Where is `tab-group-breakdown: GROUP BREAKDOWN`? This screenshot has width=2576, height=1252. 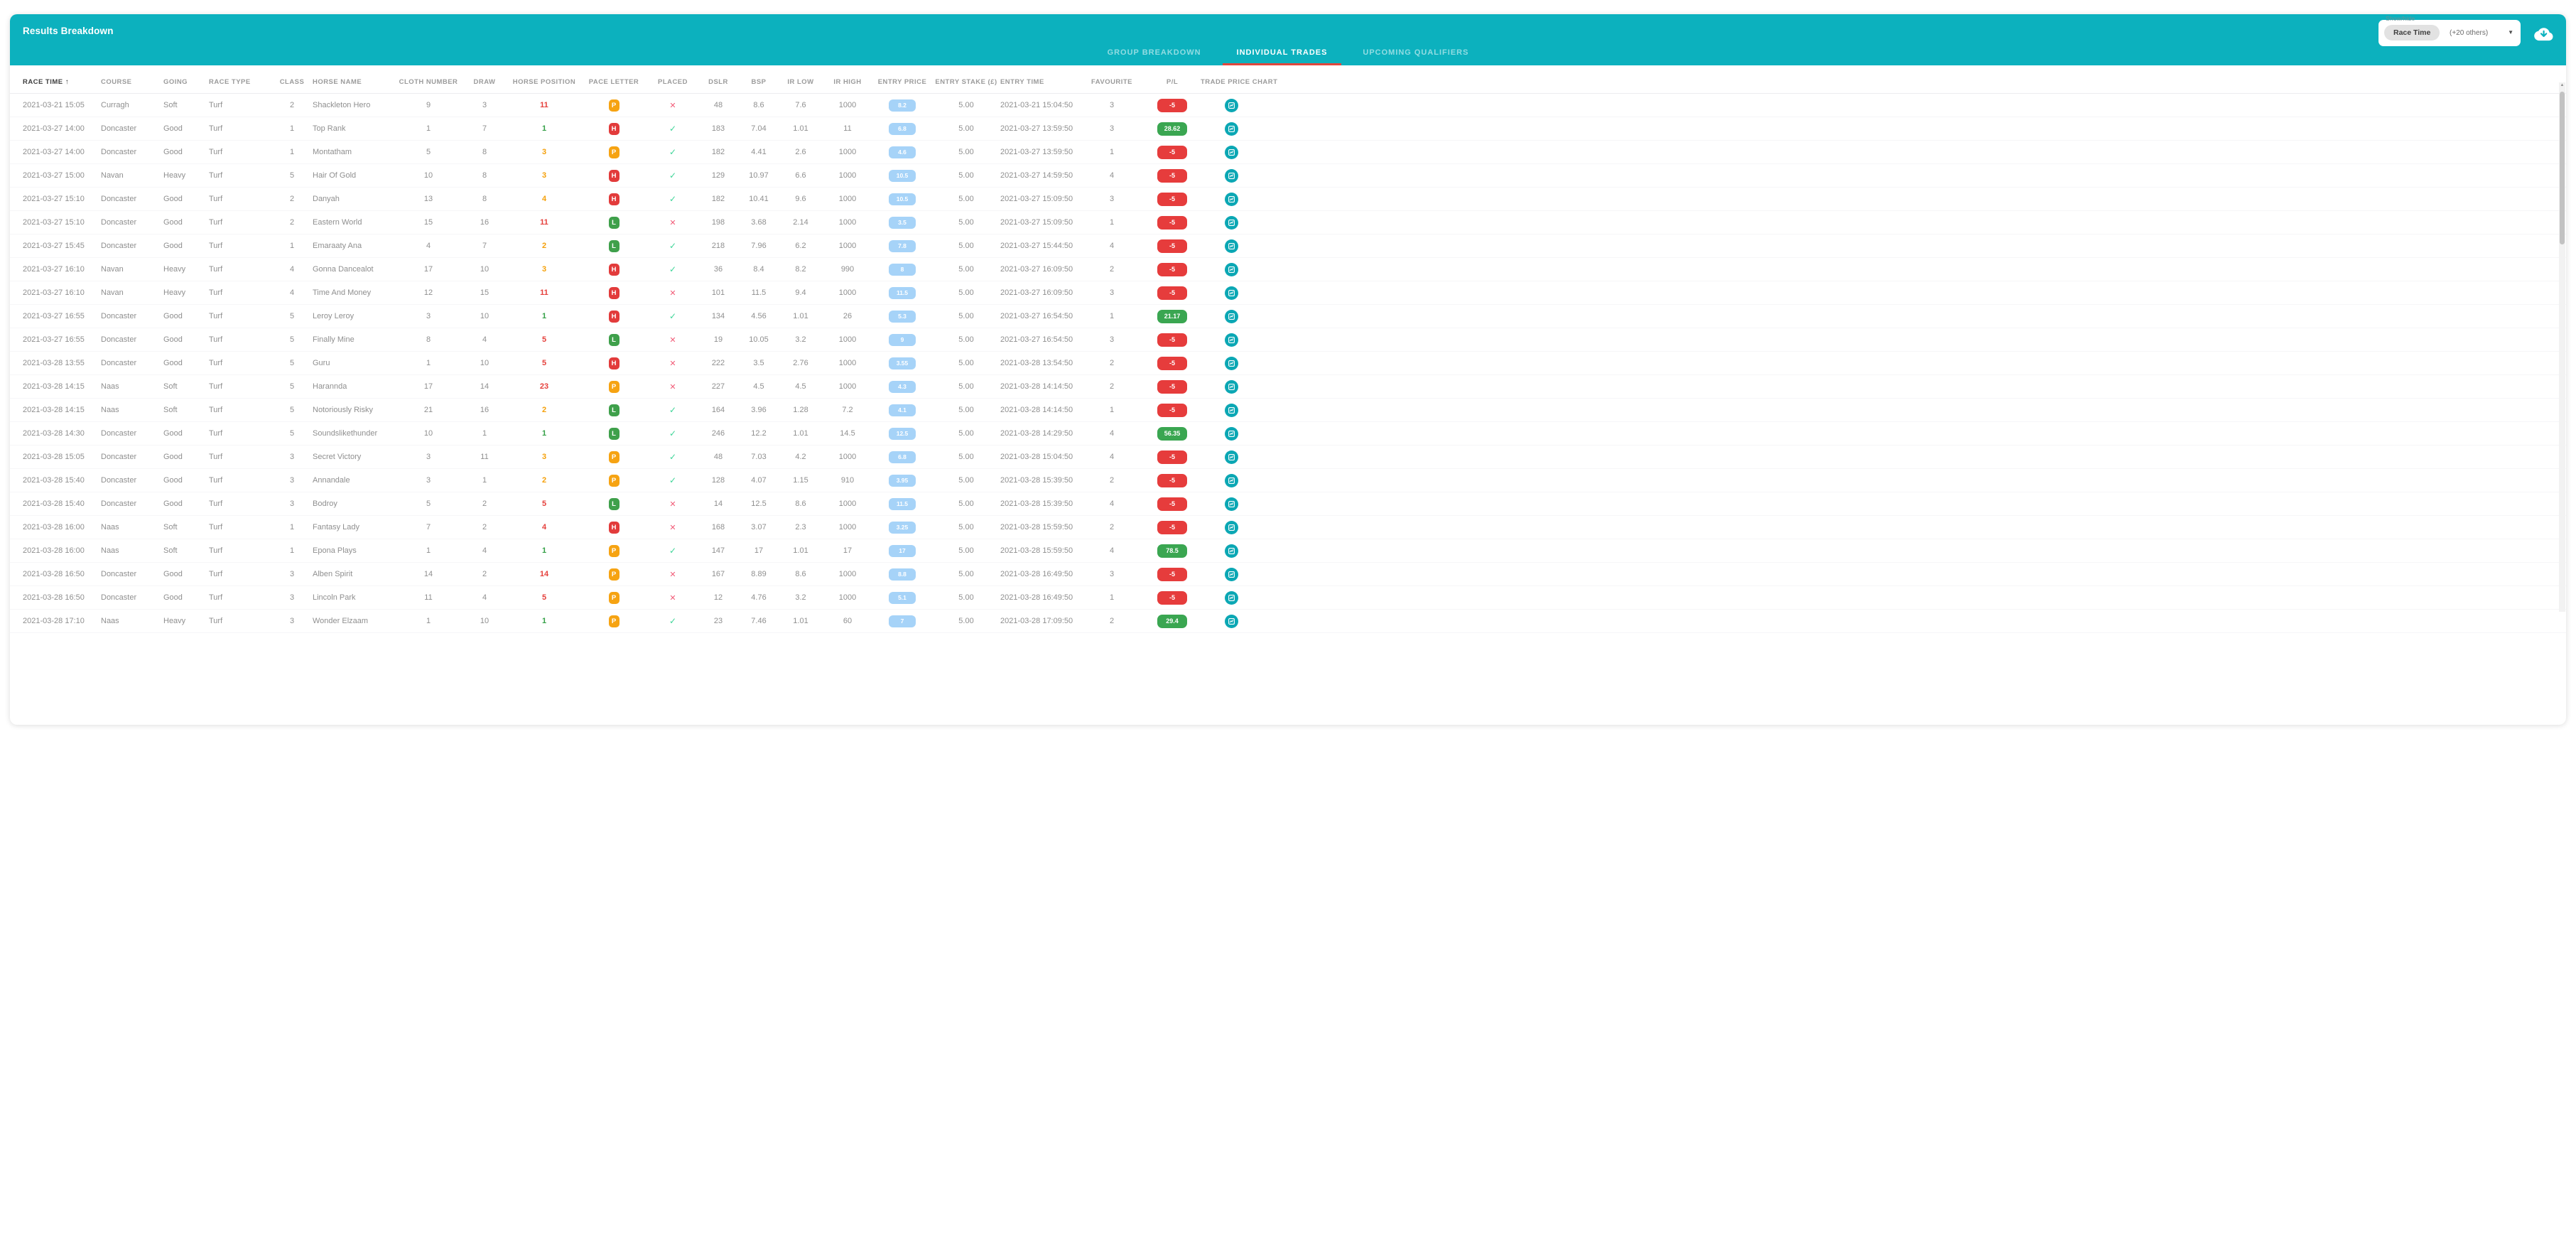 tab-group-breakdown: GROUP BREAKDOWN is located at coordinates (1154, 53).